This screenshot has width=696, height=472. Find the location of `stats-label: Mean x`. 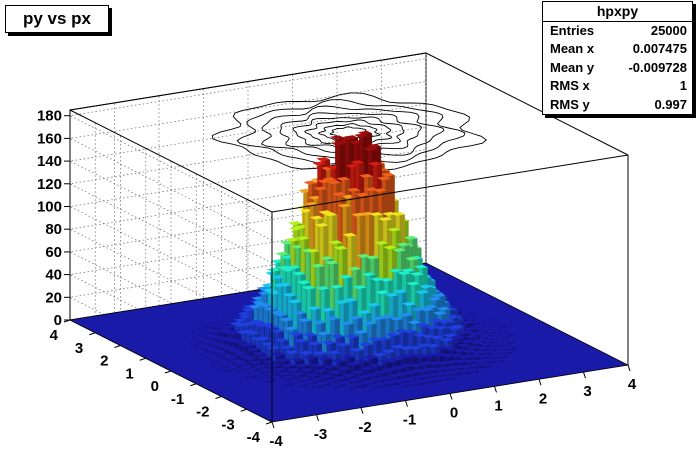

stats-label: Mean x is located at coordinates (572, 49).